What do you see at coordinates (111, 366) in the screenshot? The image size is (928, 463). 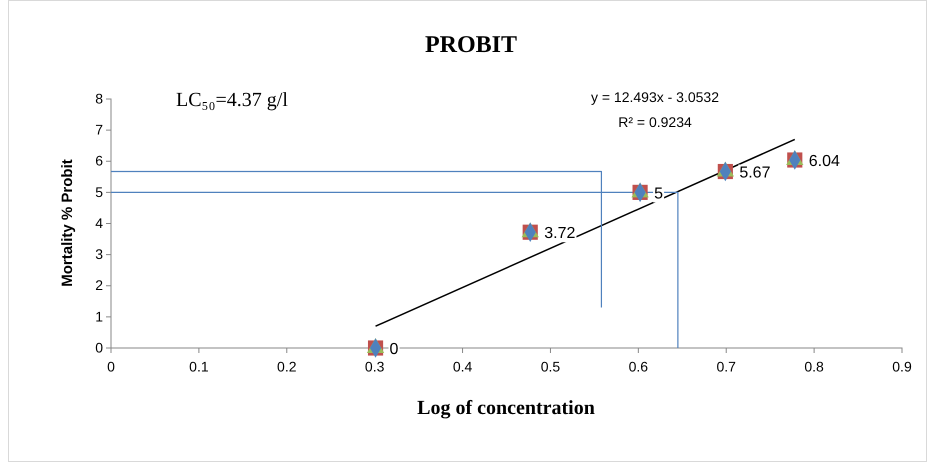 I see `x-tick-label: 0` at bounding box center [111, 366].